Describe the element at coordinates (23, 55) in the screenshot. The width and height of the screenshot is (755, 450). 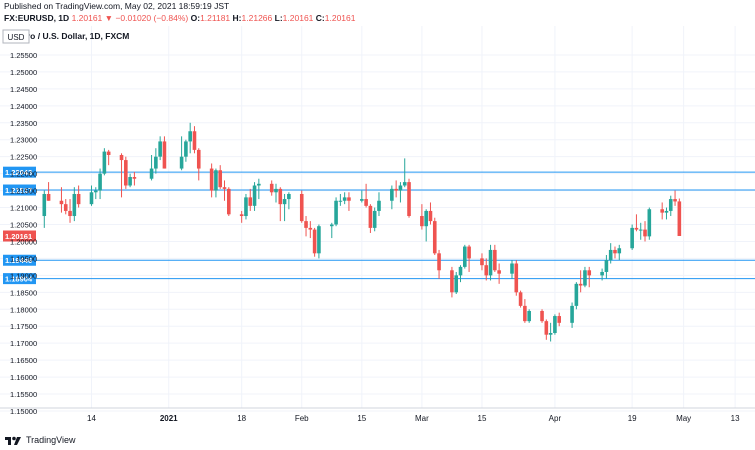
I see `price-tick-label: 1.25500` at that location.